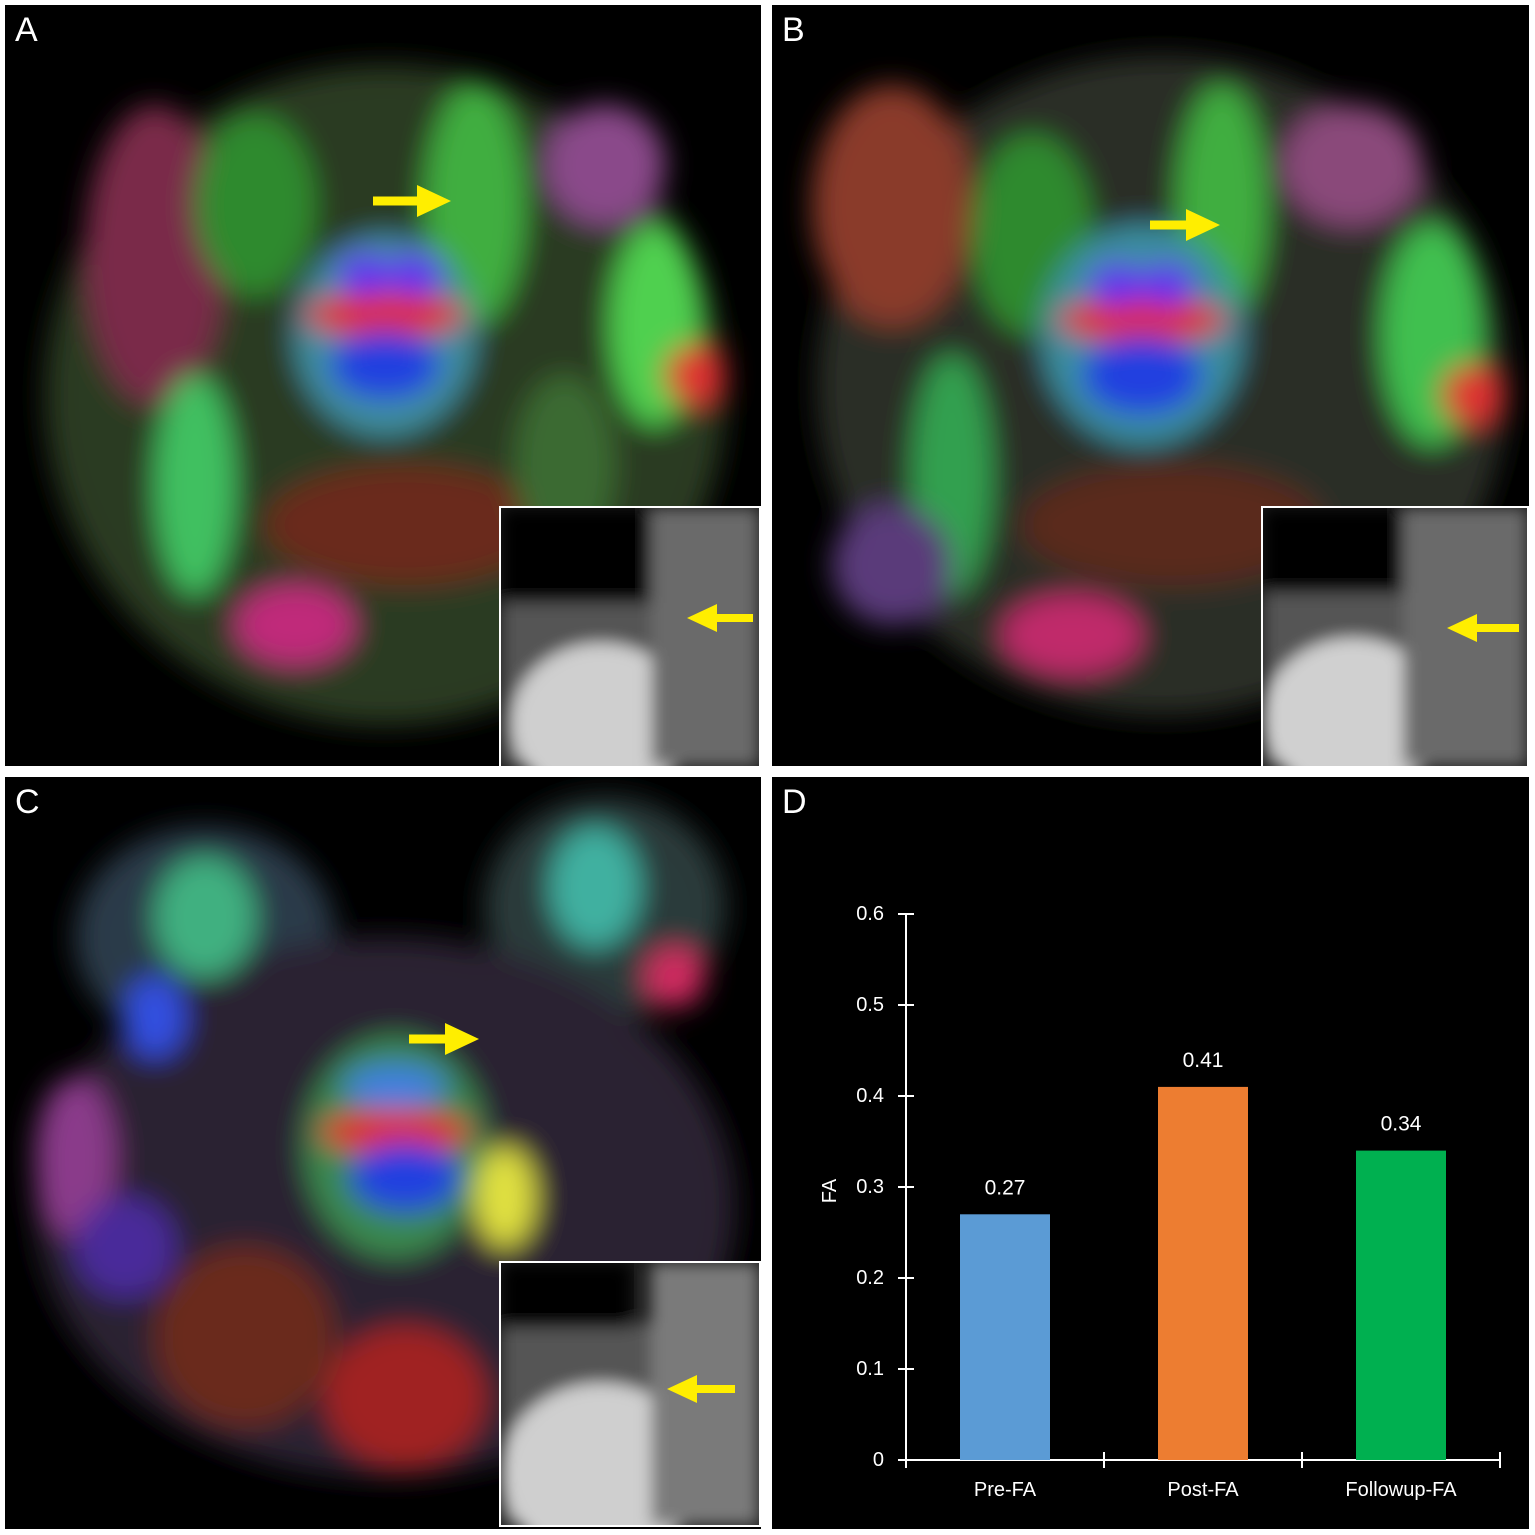 The height and width of the screenshot is (1535, 1535). What do you see at coordinates (1401, 1124) in the screenshot?
I see `bar-value-label: 0.34` at bounding box center [1401, 1124].